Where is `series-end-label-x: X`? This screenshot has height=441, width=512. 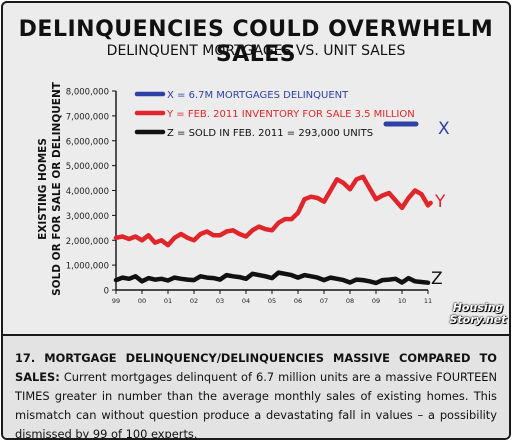 series-end-label-x: X is located at coordinates (444, 129).